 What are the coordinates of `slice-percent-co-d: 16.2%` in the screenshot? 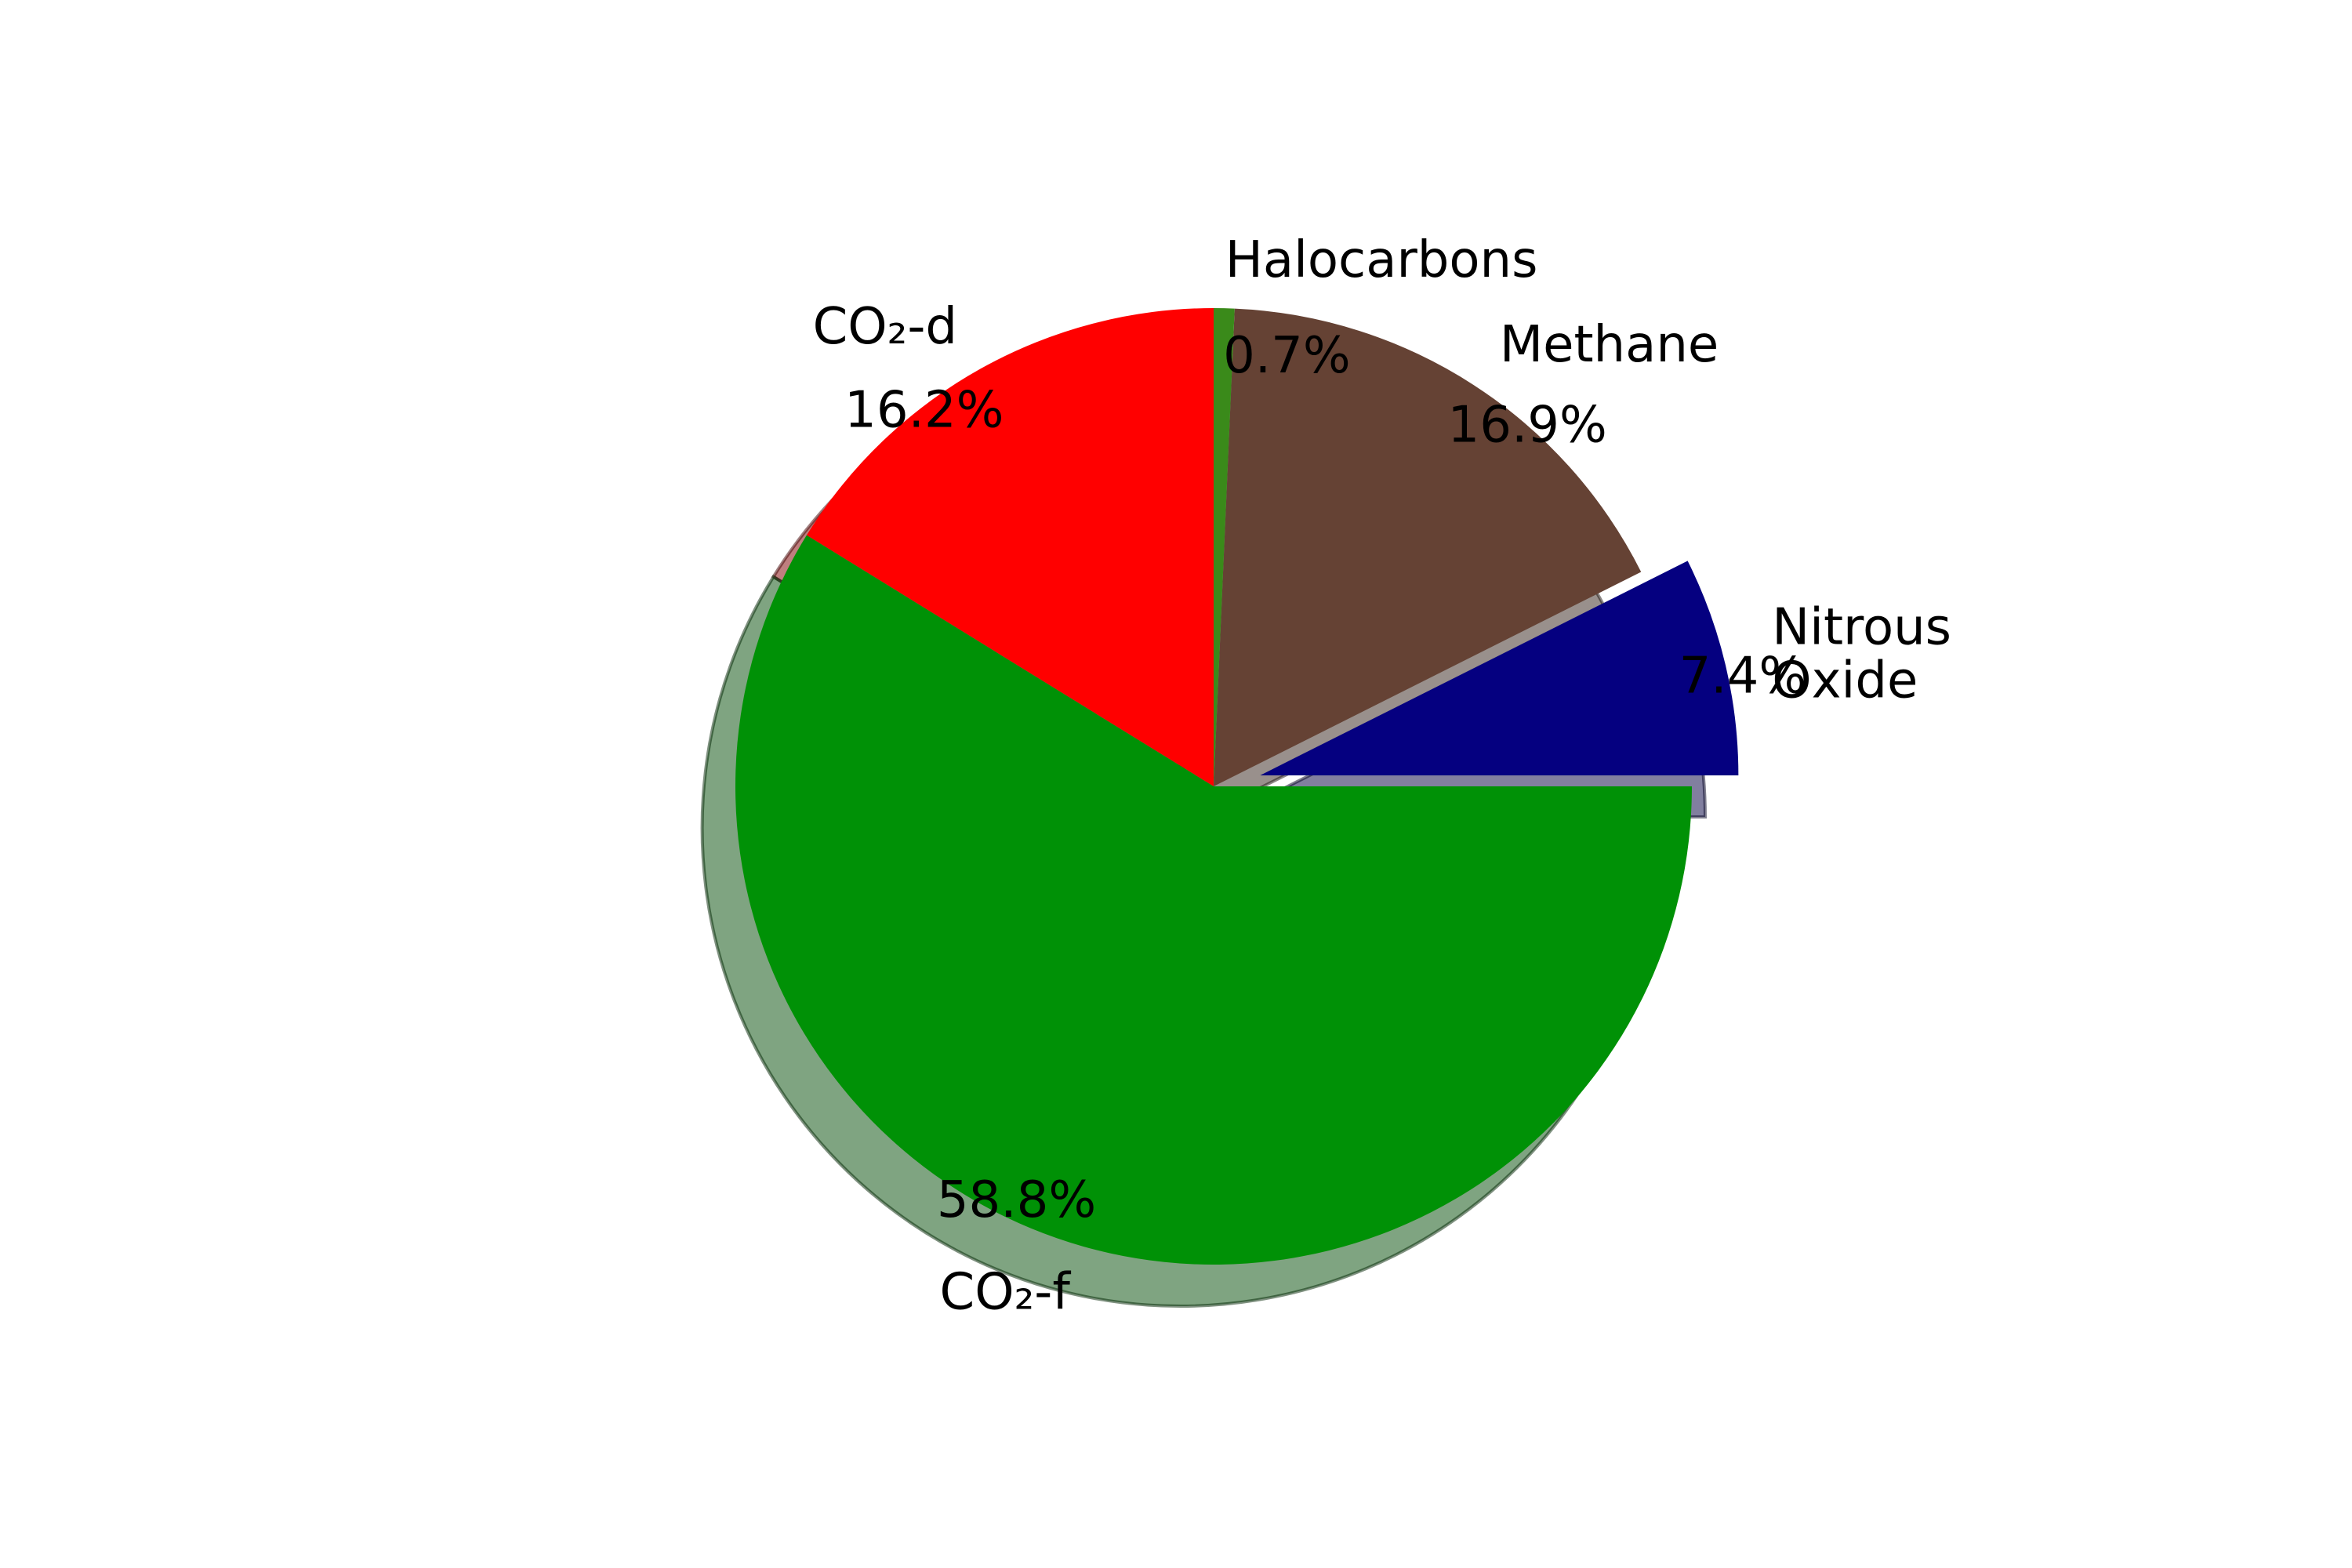 It's located at (924, 411).